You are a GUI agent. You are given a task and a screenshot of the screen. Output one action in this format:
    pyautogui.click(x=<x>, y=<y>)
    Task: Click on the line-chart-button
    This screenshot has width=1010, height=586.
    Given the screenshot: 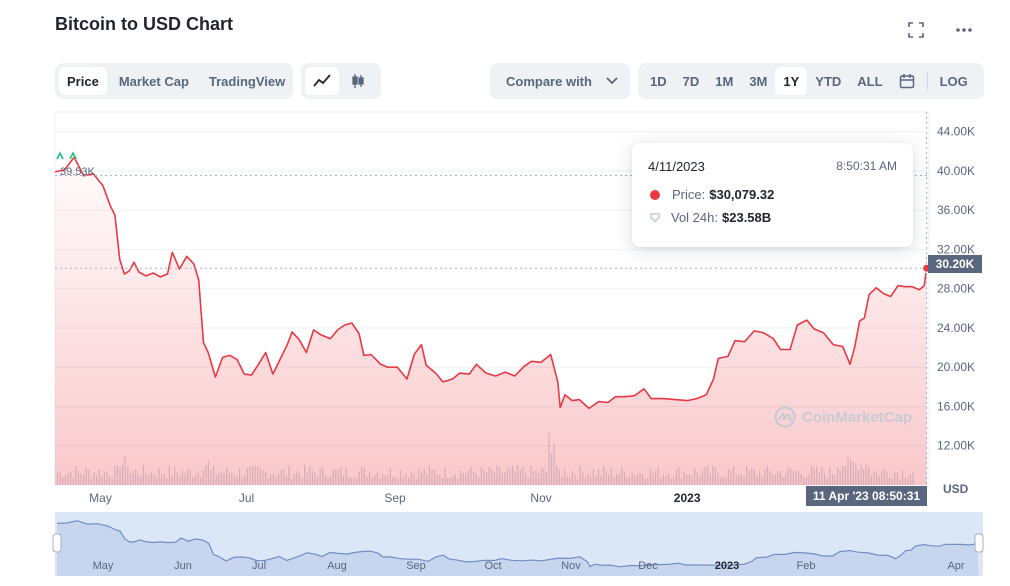 What is the action you would take?
    pyautogui.click(x=322, y=81)
    